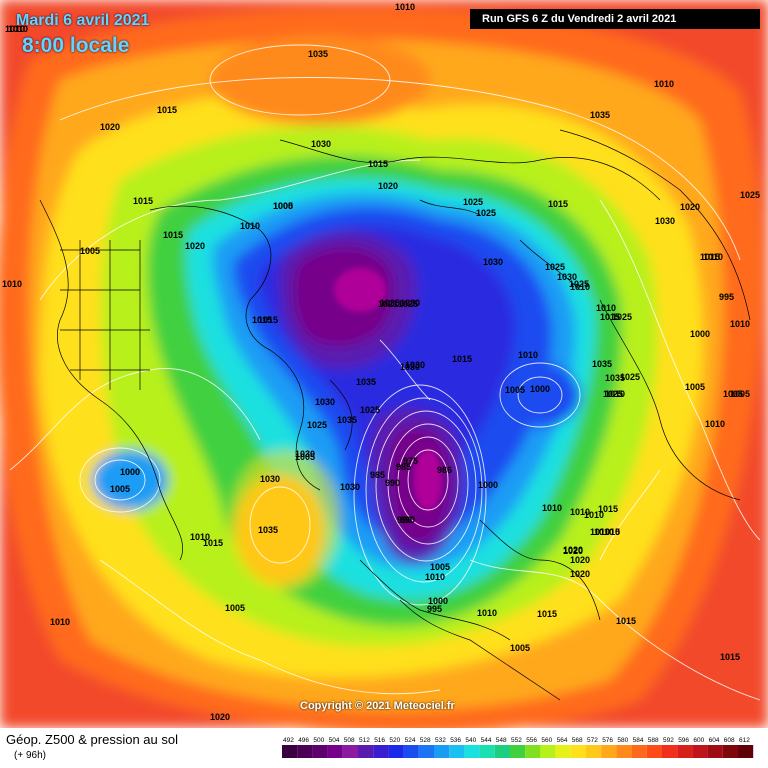 This screenshot has height=768, width=768. I want to click on scale-tick-label: 600, so click(698, 740).